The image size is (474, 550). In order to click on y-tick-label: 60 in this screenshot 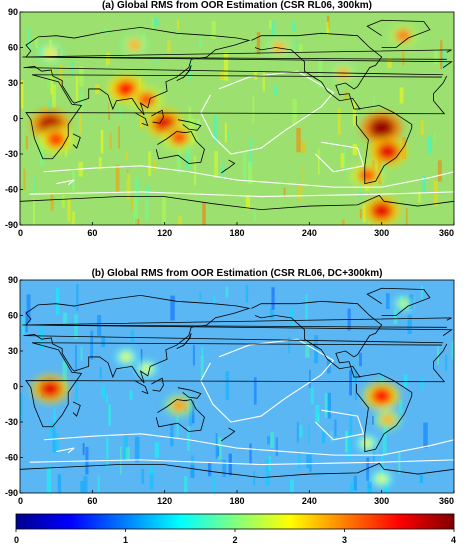, I will do `click(13, 48)`.